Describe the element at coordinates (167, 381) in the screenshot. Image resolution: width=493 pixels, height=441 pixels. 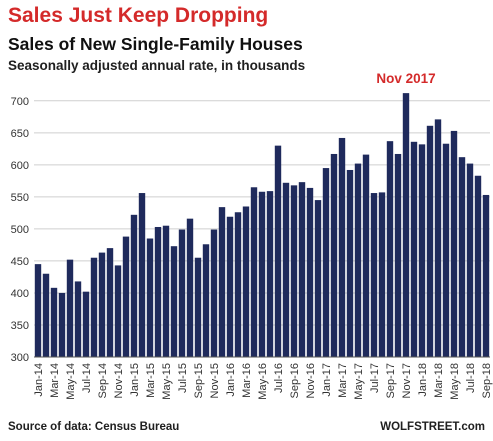
I see `x-tick-label: May-15` at that location.